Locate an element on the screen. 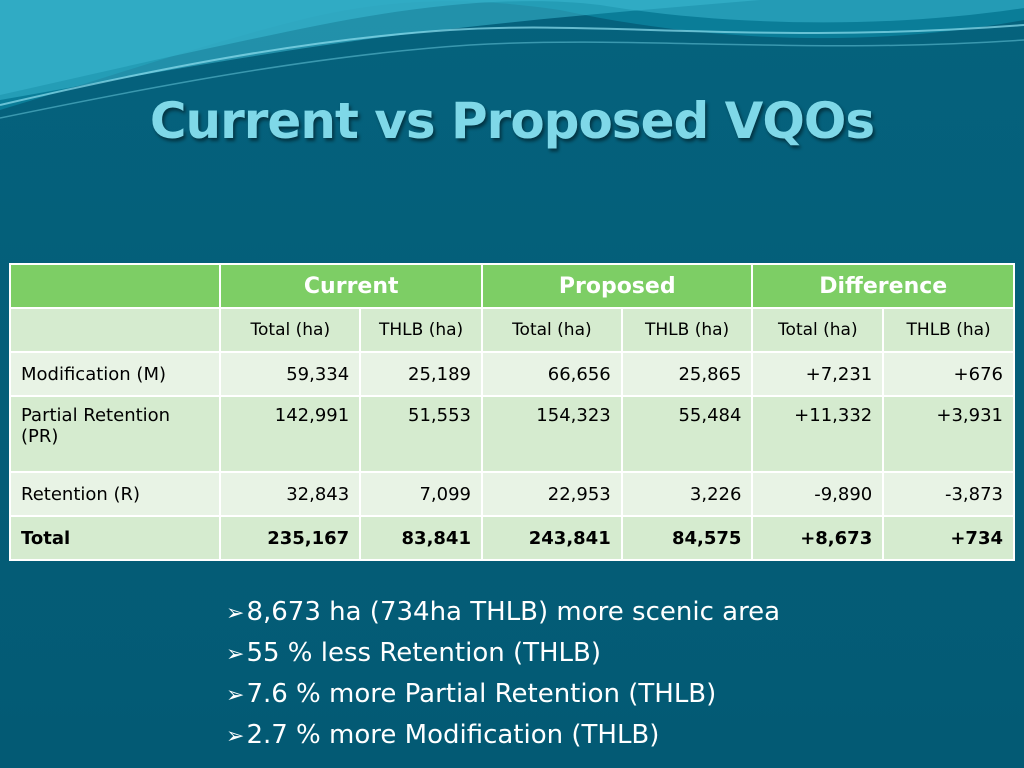 The height and width of the screenshot is (768, 1024). row-label: Partial Retention (PR) is located at coordinates (115, 434).